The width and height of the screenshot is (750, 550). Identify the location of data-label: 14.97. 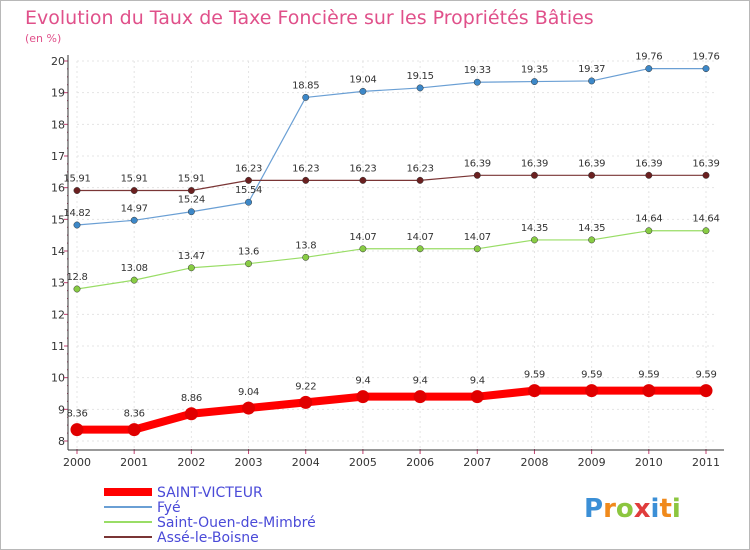
(134, 208).